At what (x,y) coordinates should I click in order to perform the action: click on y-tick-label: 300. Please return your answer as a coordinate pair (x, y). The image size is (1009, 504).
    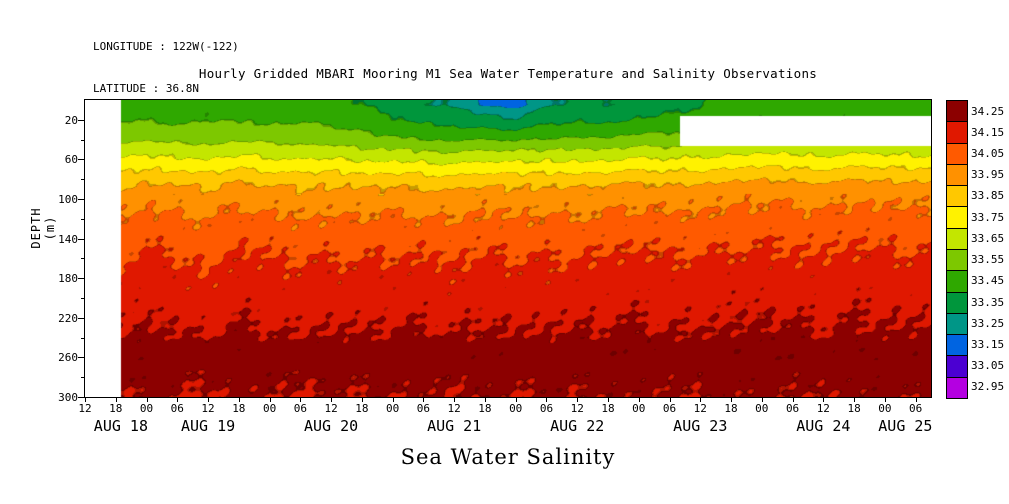
    Looking at the image, I should click on (68, 397).